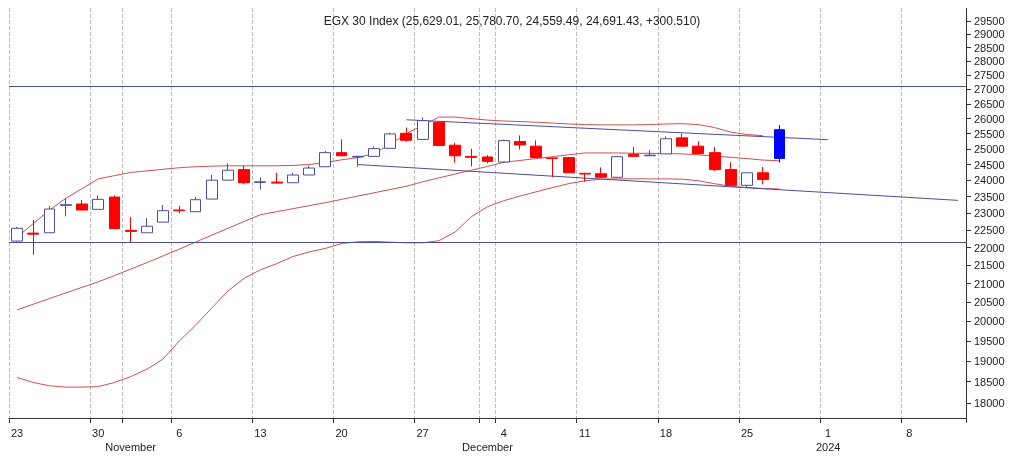 The width and height of the screenshot is (1024, 462). Describe the element at coordinates (989, 213) in the screenshot. I see `y-tick-label: 23000` at that location.